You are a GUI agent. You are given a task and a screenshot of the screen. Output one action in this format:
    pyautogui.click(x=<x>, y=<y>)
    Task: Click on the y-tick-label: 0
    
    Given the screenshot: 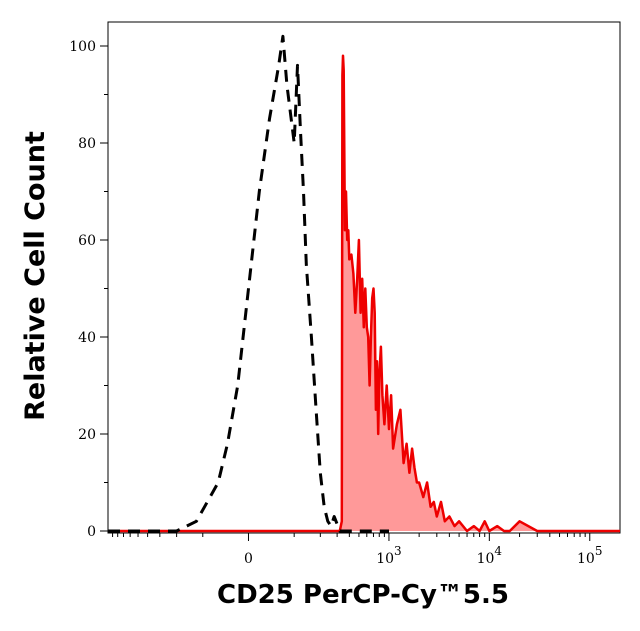 What is the action you would take?
    pyautogui.click(x=91, y=532)
    